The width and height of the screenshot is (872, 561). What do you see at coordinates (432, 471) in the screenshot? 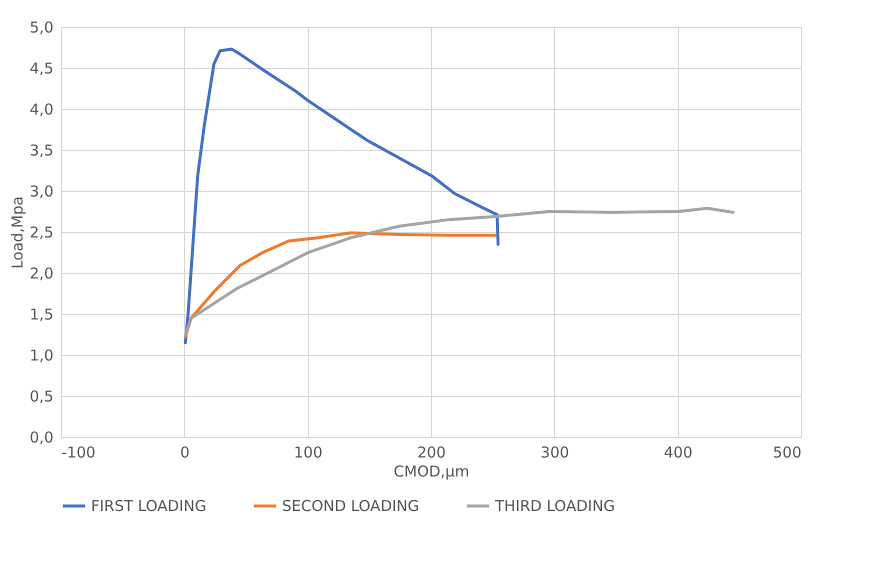
I see `x-axis-title: CMOD,μm` at bounding box center [432, 471].